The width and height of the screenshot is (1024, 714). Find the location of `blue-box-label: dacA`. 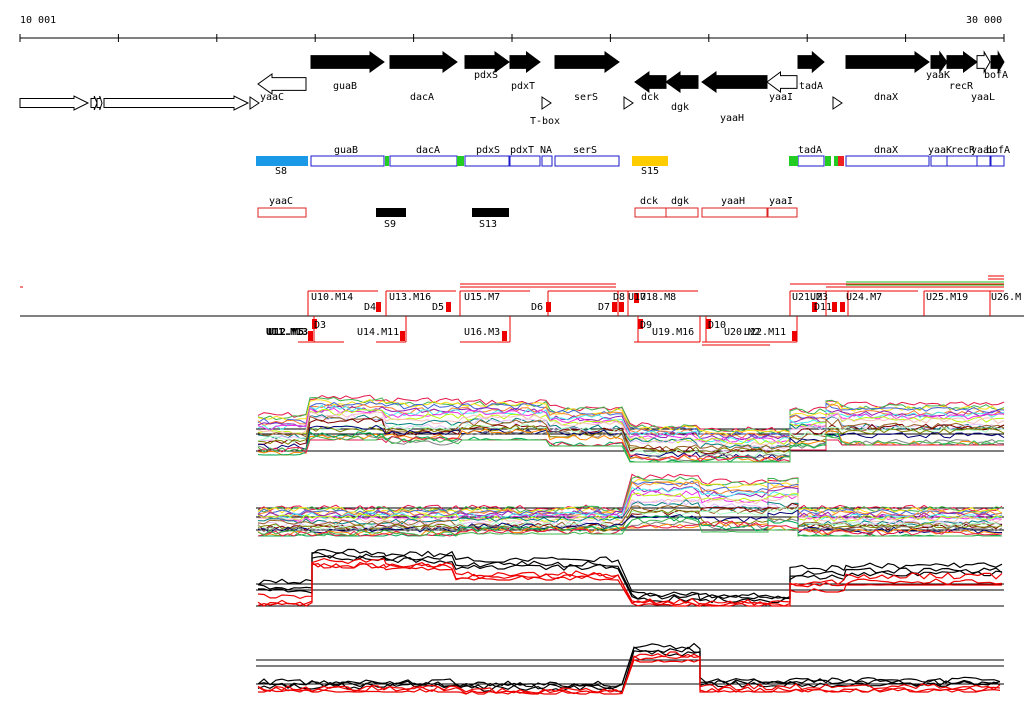

blue-box-label: dacA is located at coordinates (428, 150).